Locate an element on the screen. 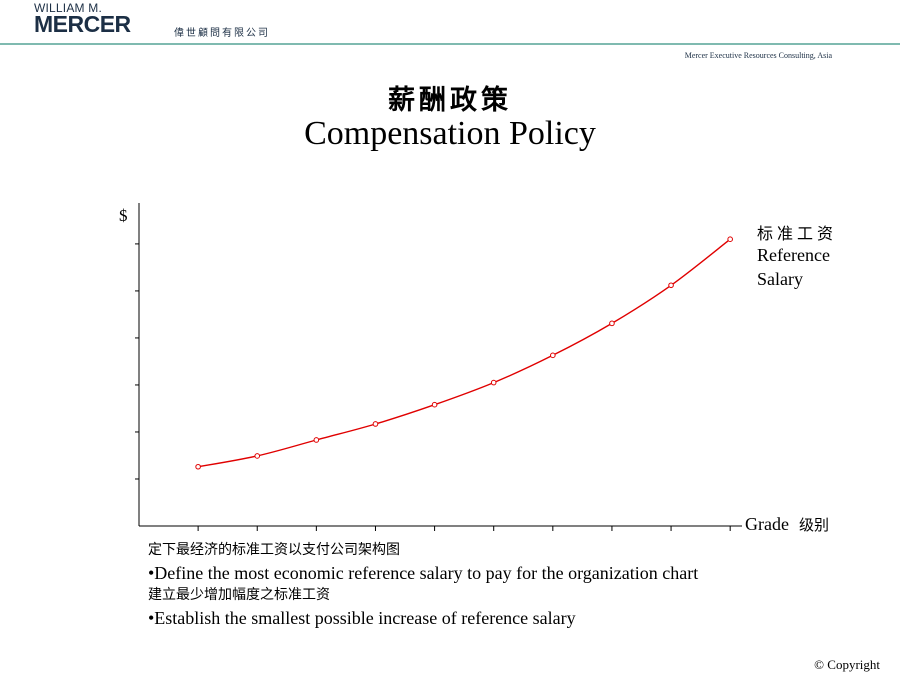  x-axis-label: Grade 级别 is located at coordinates (787, 524).